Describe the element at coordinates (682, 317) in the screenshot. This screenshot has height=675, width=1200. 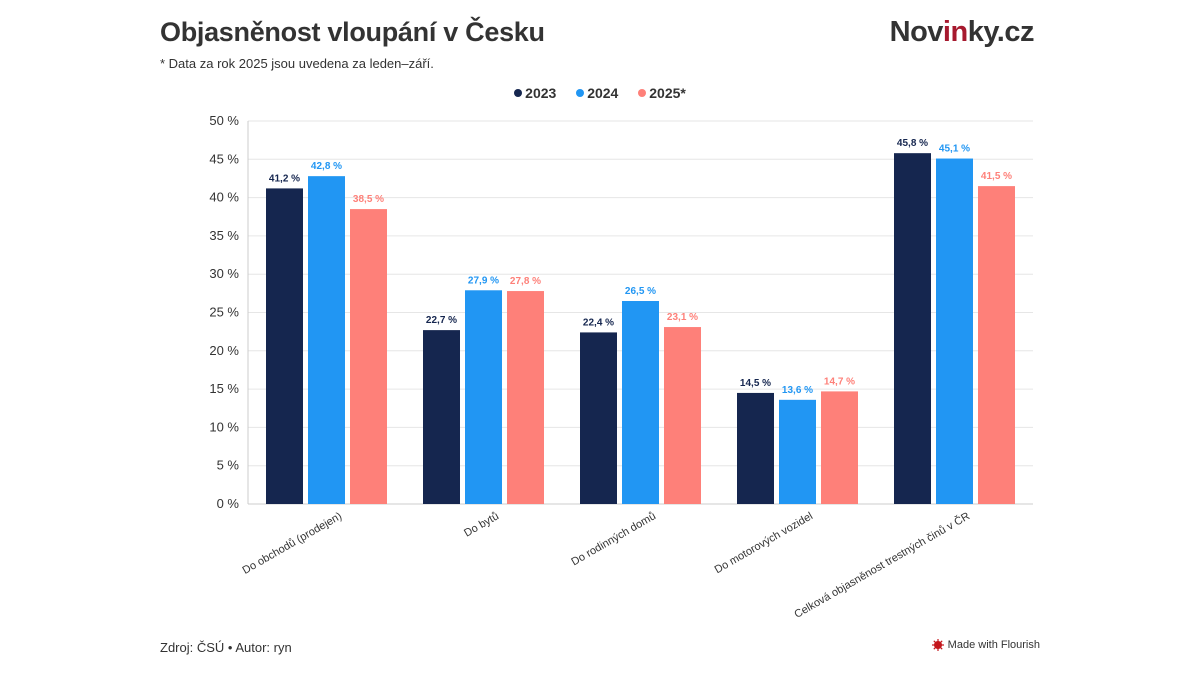
I see `data-label: 23,1 %` at that location.